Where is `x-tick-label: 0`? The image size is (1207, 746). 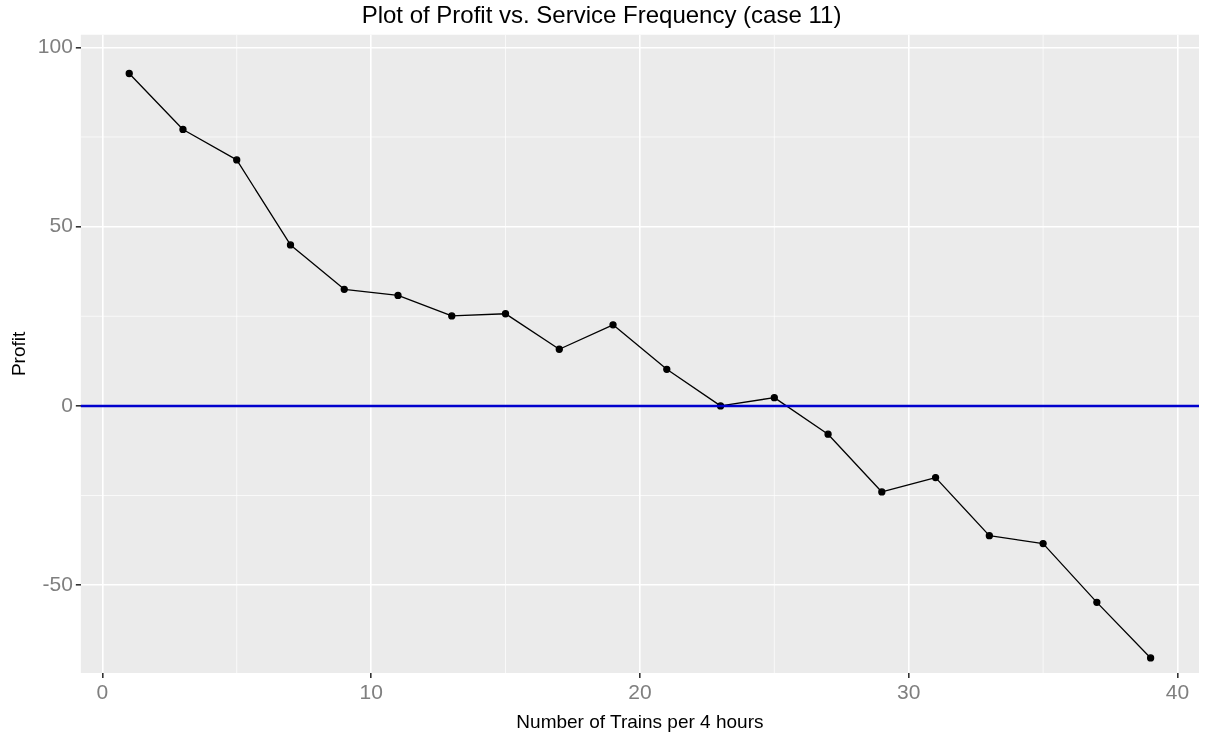
x-tick-label: 0 is located at coordinates (102, 692).